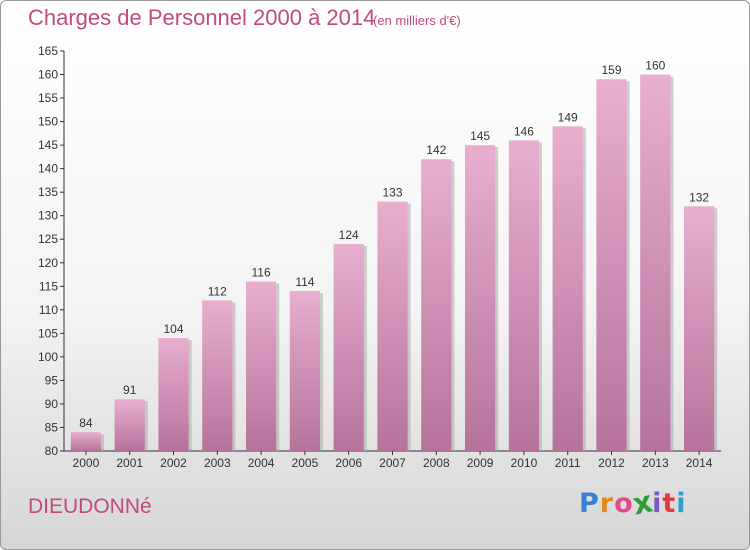  What do you see at coordinates (261, 273) in the screenshot?
I see `bar-value-label: 116` at bounding box center [261, 273].